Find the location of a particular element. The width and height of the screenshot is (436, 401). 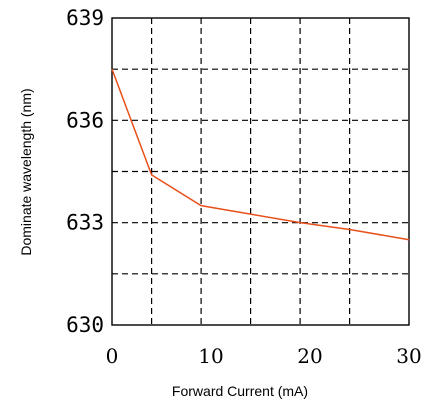

x-tick-label: 0 is located at coordinates (112, 356).